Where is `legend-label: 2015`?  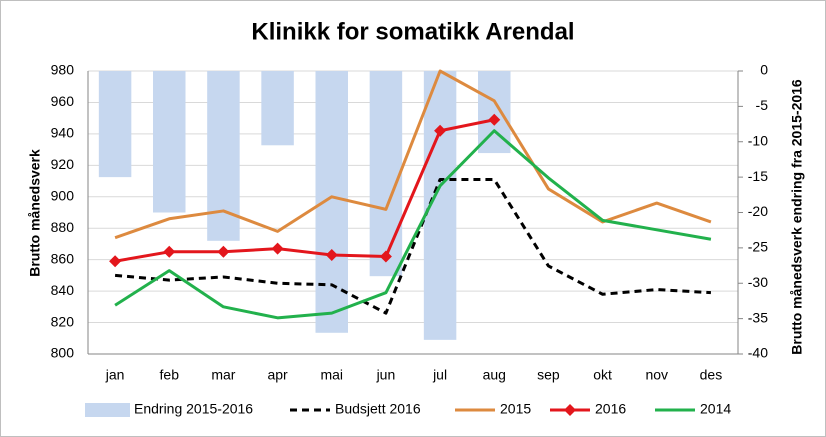 legend-label: 2015 is located at coordinates (515, 409).